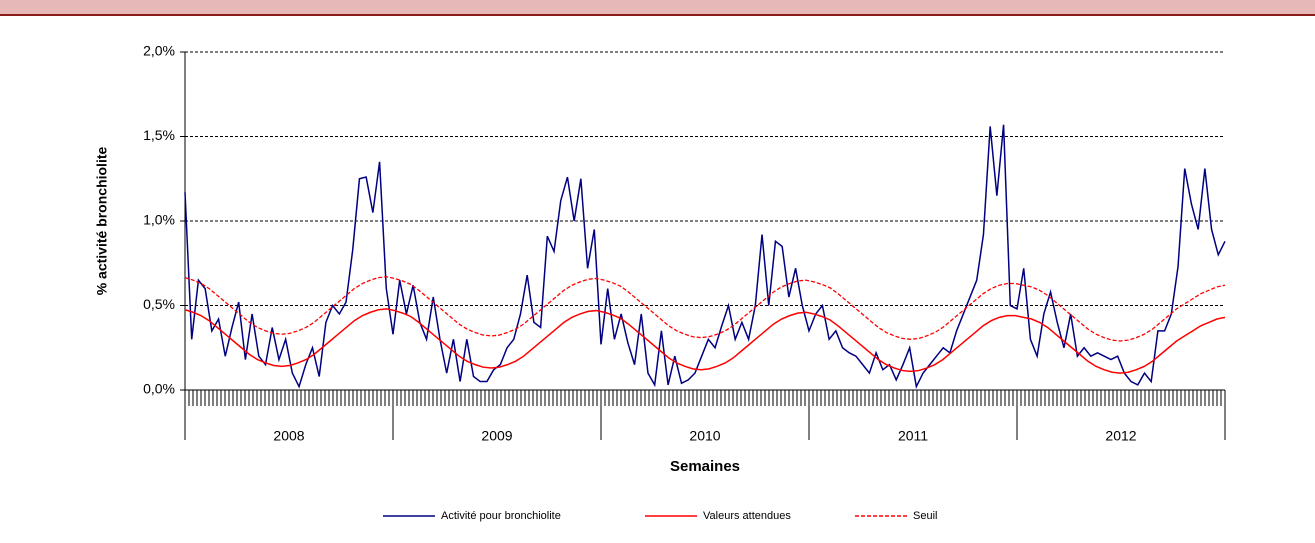 The width and height of the screenshot is (1315, 543). Describe the element at coordinates (657, 7) in the screenshot. I see `top-band` at that location.